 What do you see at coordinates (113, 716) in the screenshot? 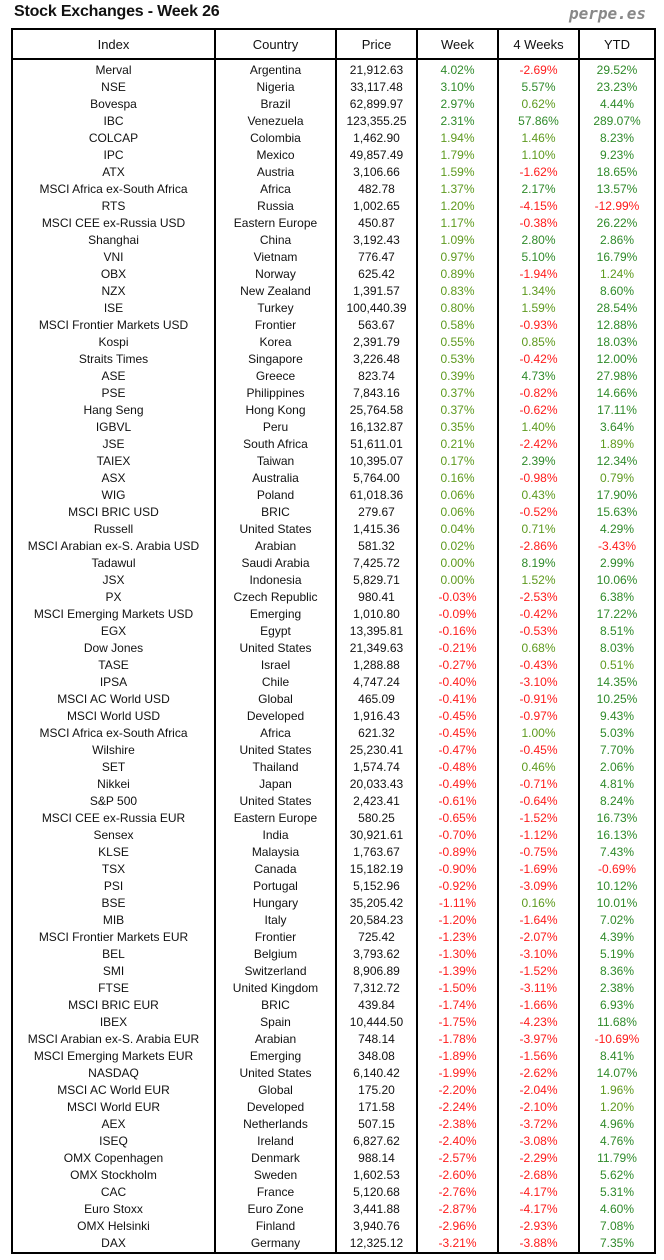
I see `index-cell: MSCI World USD` at bounding box center [113, 716].